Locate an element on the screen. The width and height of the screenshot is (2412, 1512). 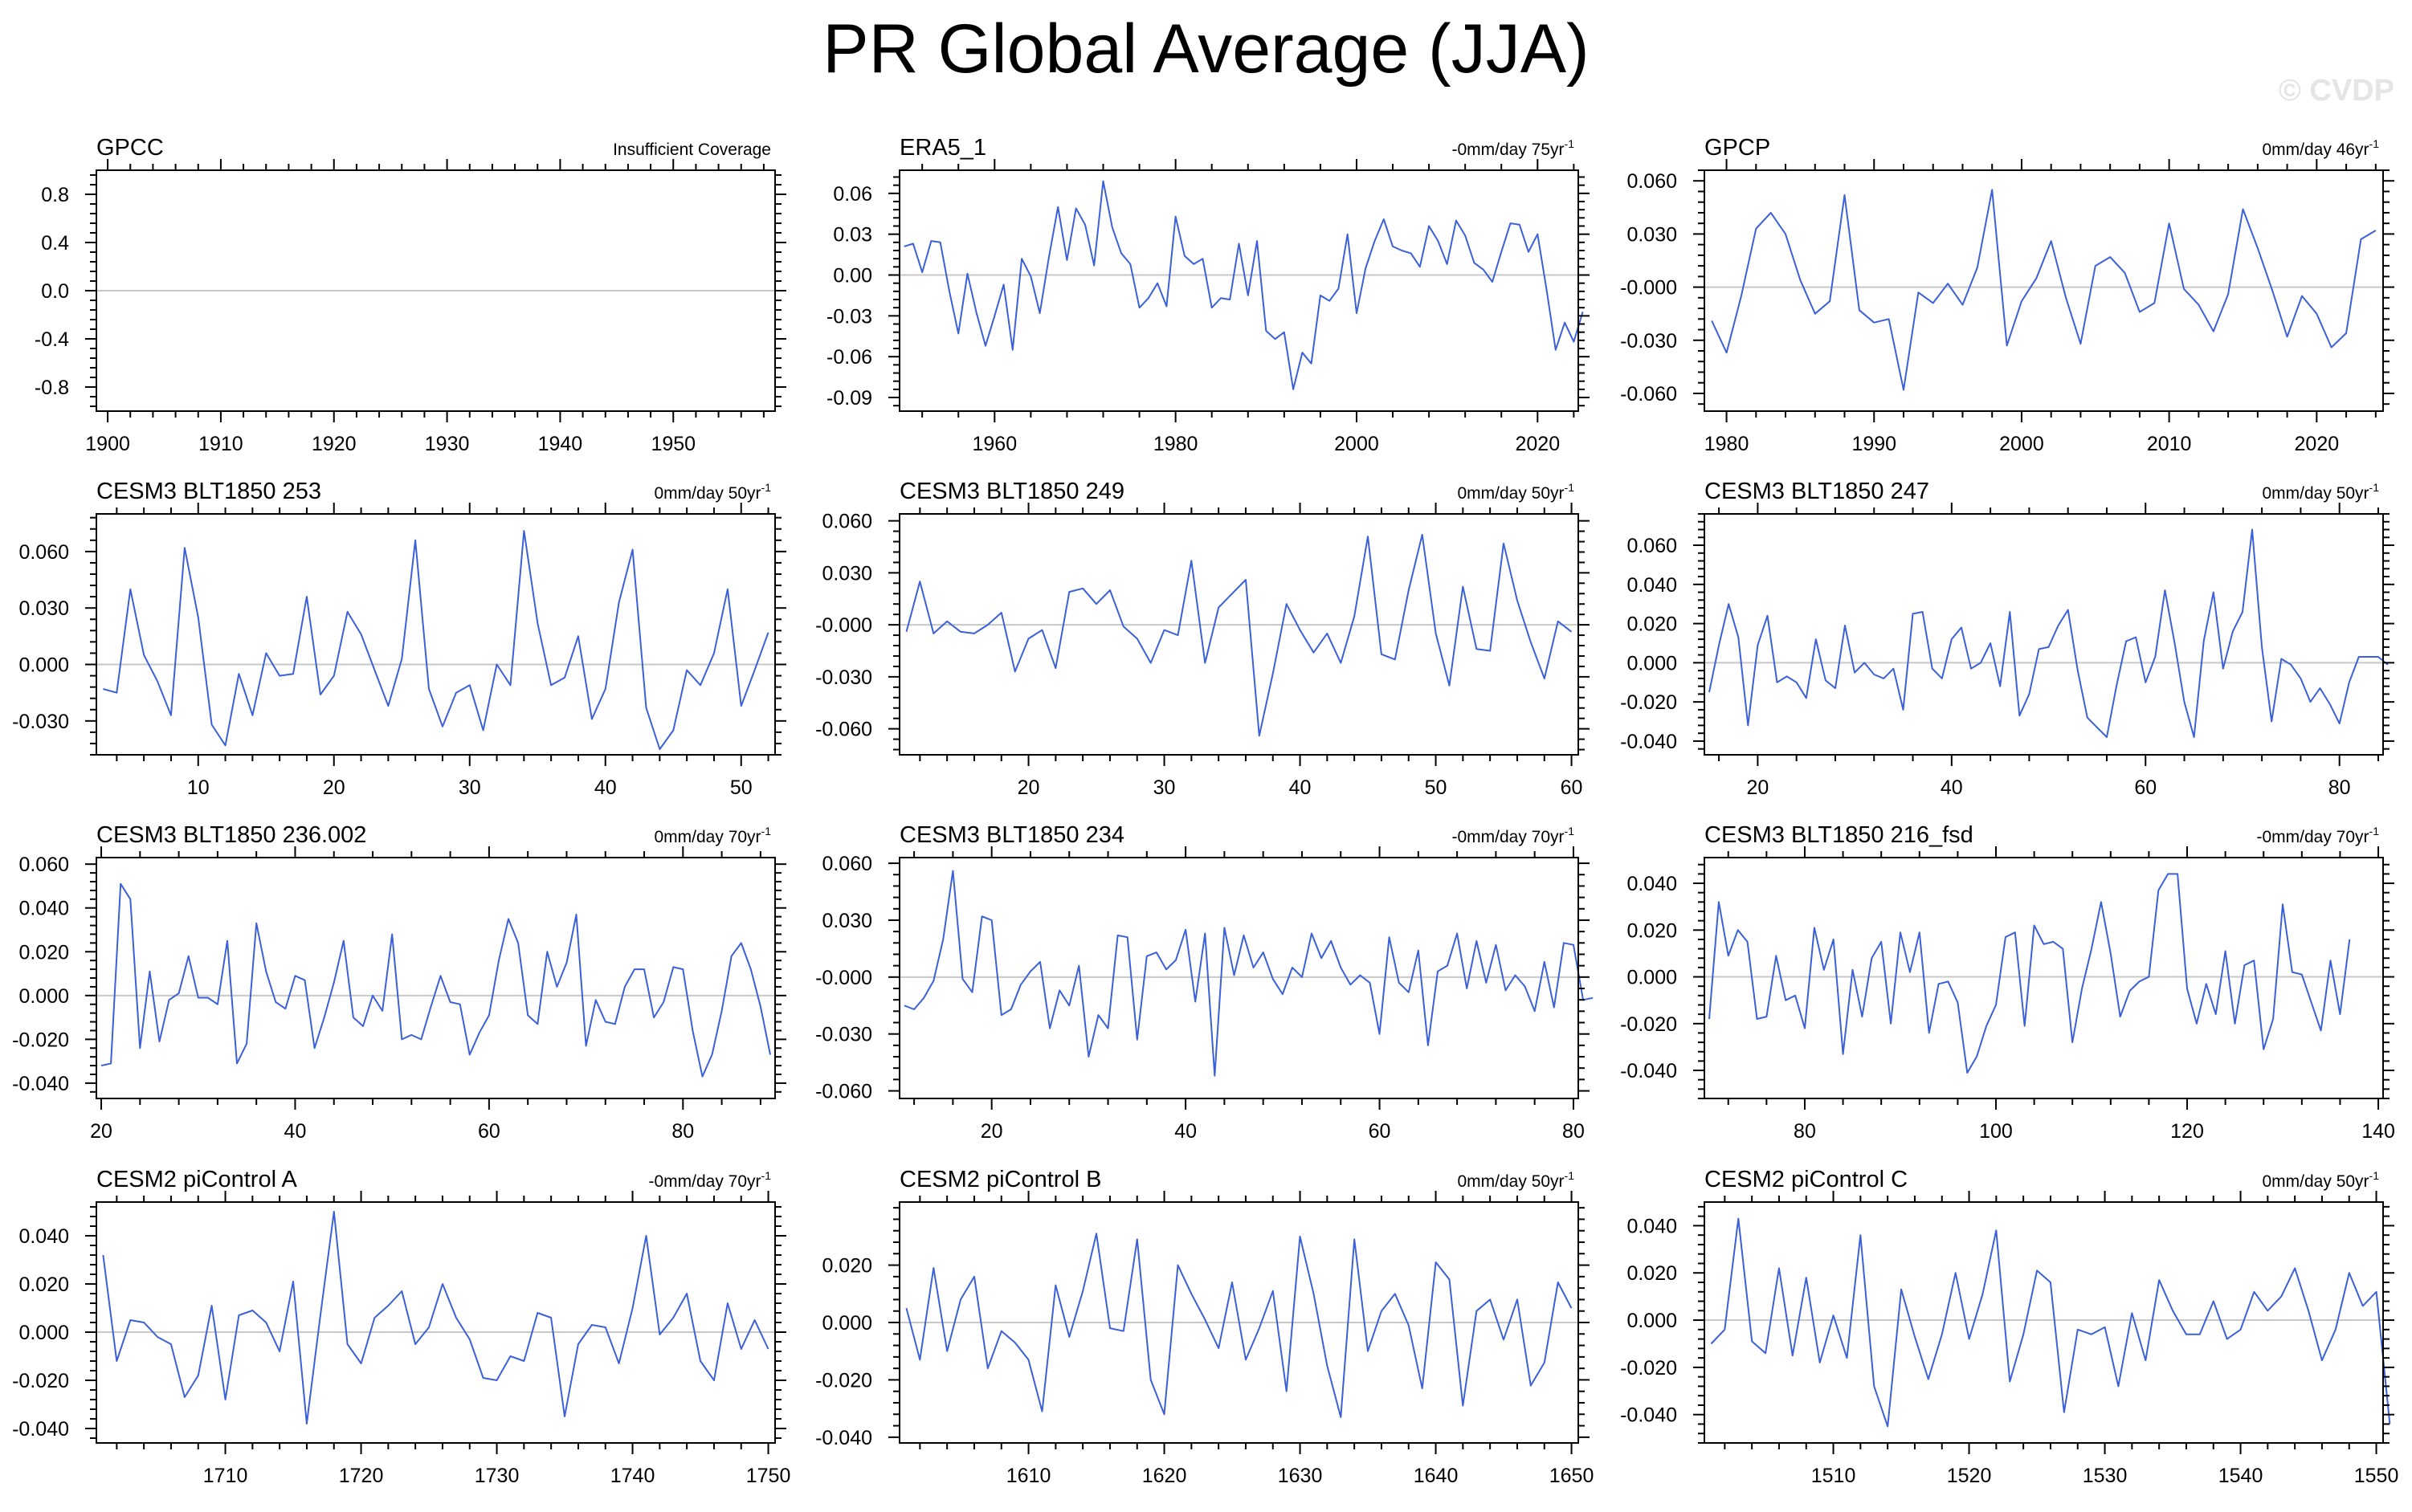
y-tick-label: -0.06 is located at coordinates (849, 358).